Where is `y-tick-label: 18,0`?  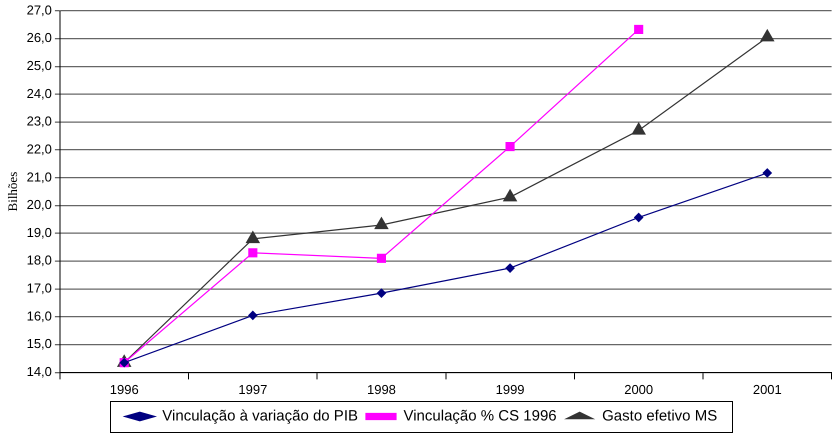 y-tick-label: 18,0 is located at coordinates (39, 260).